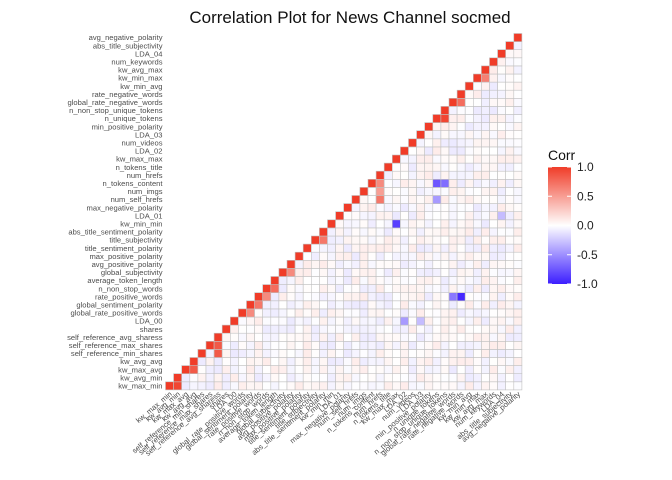 This screenshot has width=672, height=480. I want to click on y-tick-label: rate_positive_words, so click(129, 296).